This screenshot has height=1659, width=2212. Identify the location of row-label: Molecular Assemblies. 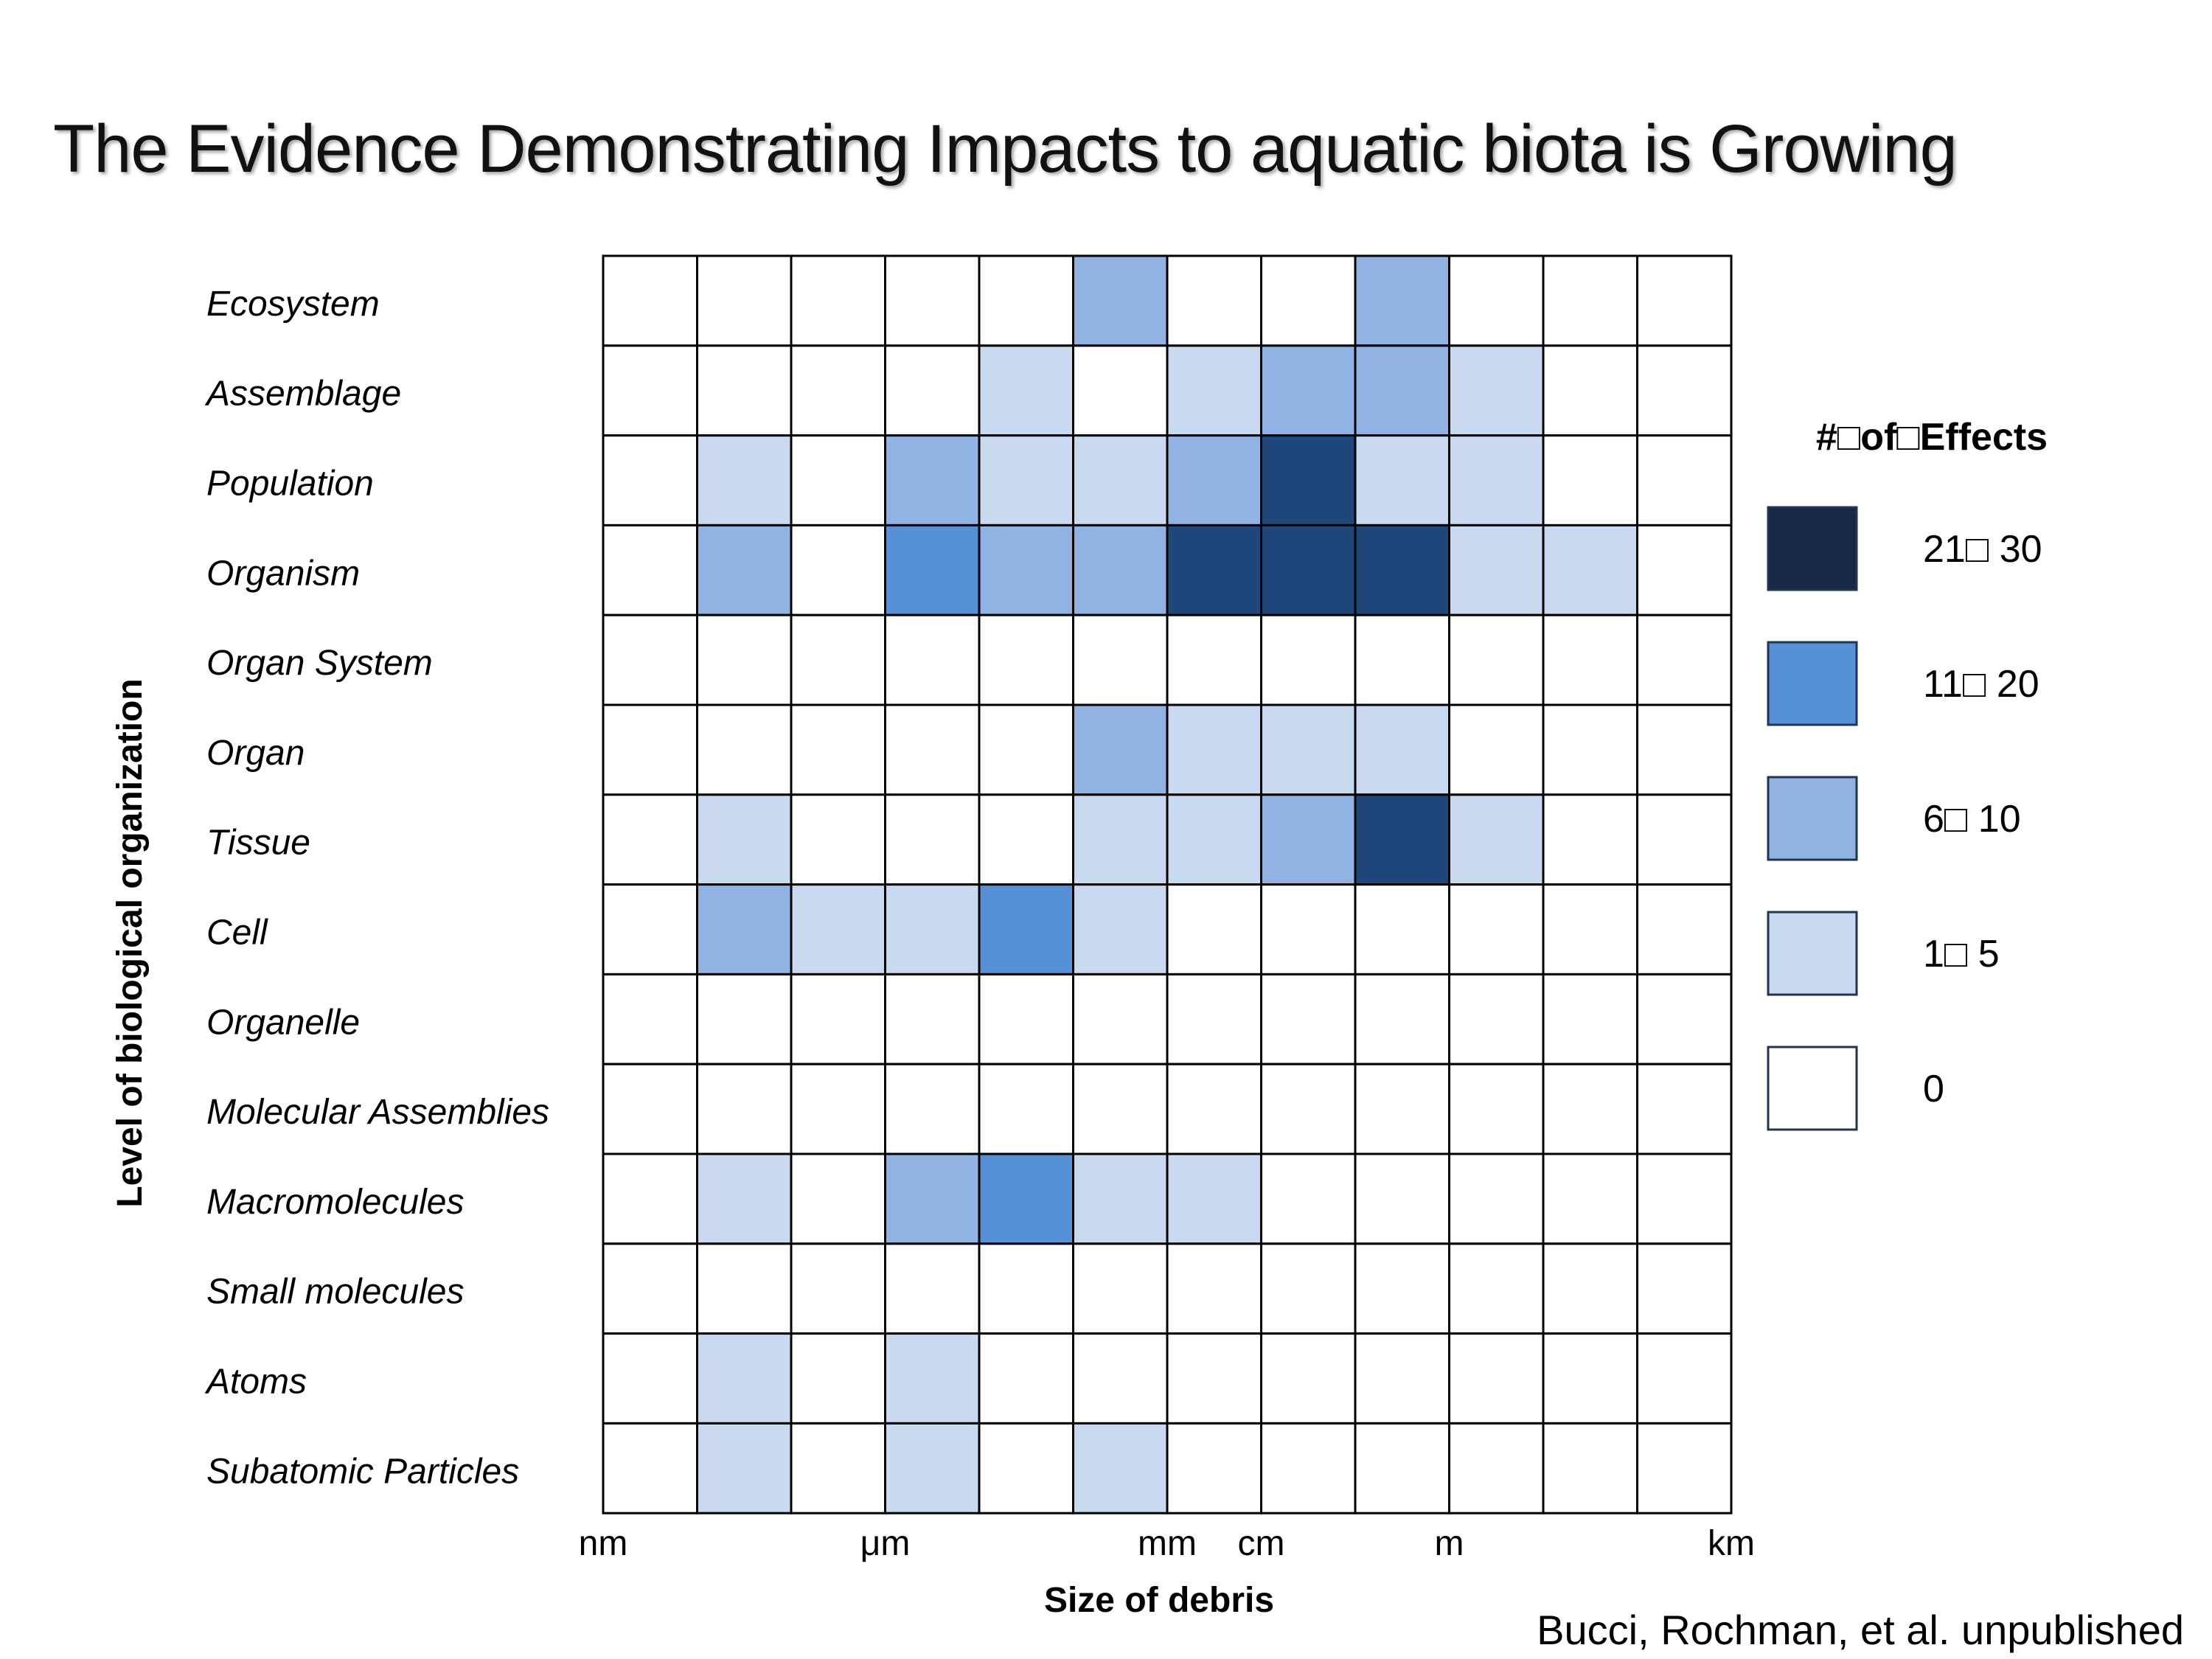
(377, 1112).